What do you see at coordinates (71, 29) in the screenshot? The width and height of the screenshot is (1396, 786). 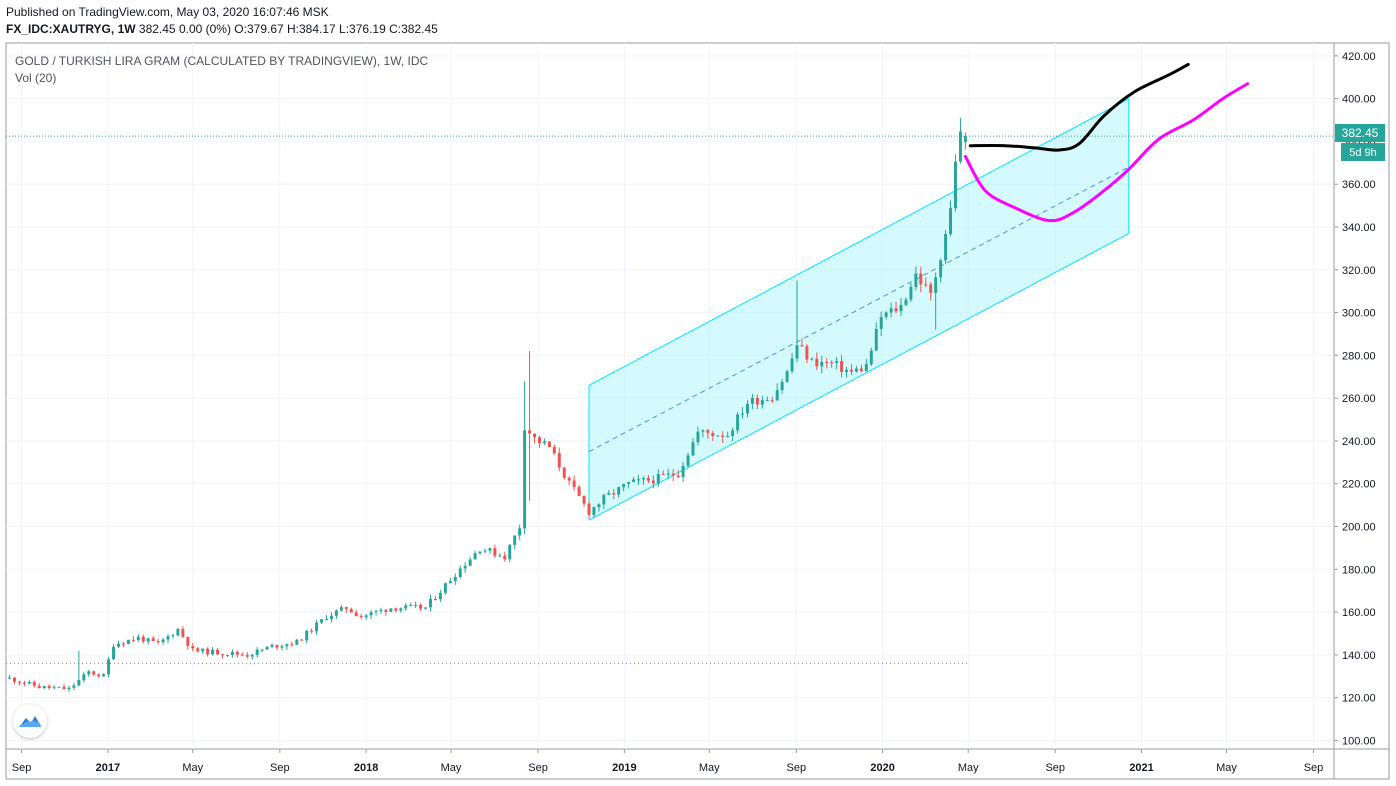 I see `symbol-label: FX_IDC:XAUTRYG, 1W` at bounding box center [71, 29].